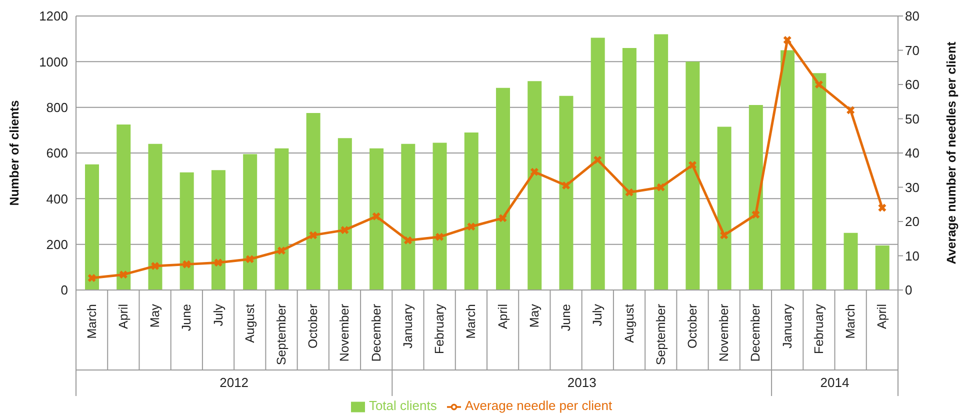 The image size is (965, 418). I want to click on y-tick-label: 200, so click(57, 244).